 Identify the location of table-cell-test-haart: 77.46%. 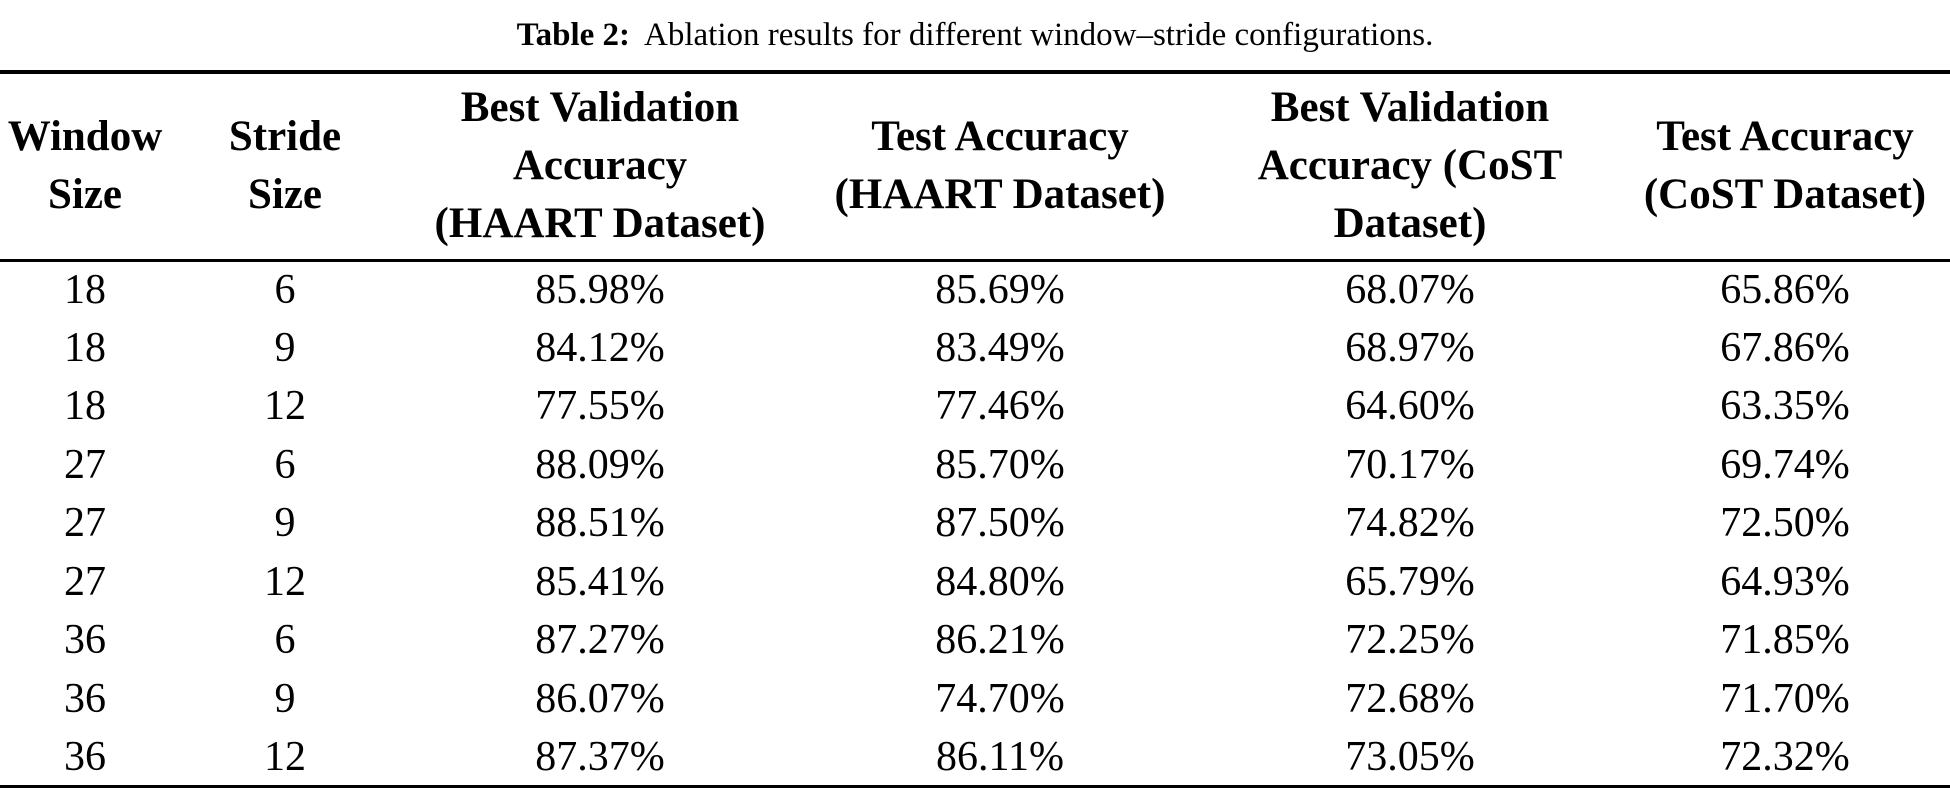
(1000, 406).